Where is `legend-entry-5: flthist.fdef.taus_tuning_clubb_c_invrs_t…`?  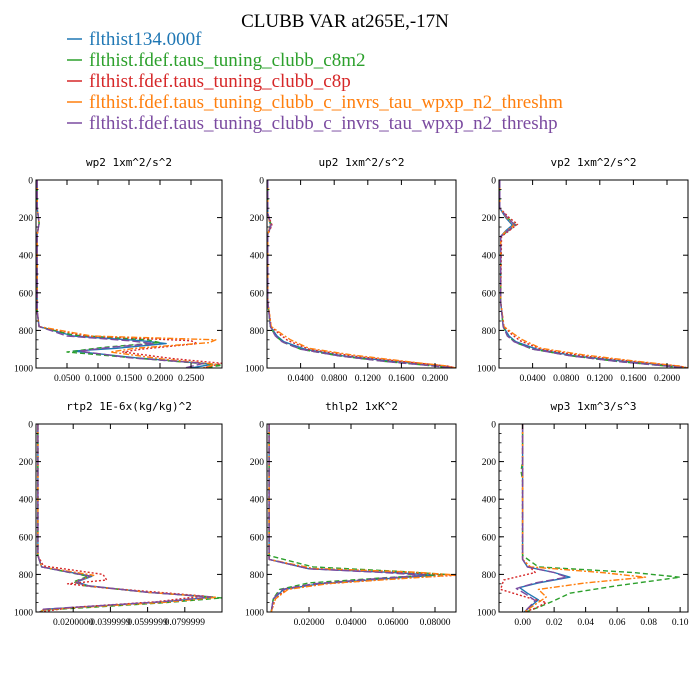 legend-entry-5: flthist.fdef.taus_tuning_clubb_c_invrs_t… is located at coordinates (323, 123).